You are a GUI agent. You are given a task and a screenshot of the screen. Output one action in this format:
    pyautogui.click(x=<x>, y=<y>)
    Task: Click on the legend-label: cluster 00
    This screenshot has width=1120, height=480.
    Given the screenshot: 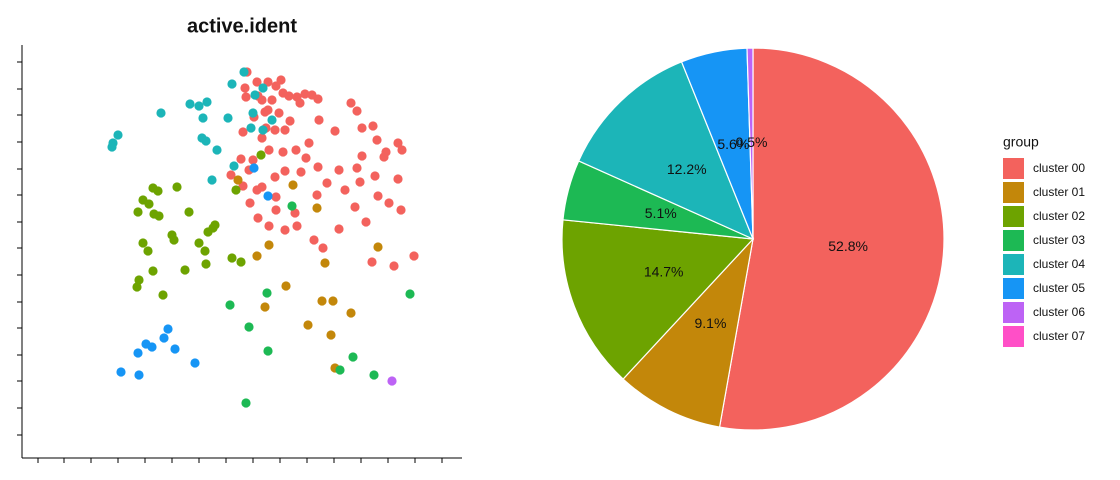 What is the action you would take?
    pyautogui.click(x=1059, y=168)
    